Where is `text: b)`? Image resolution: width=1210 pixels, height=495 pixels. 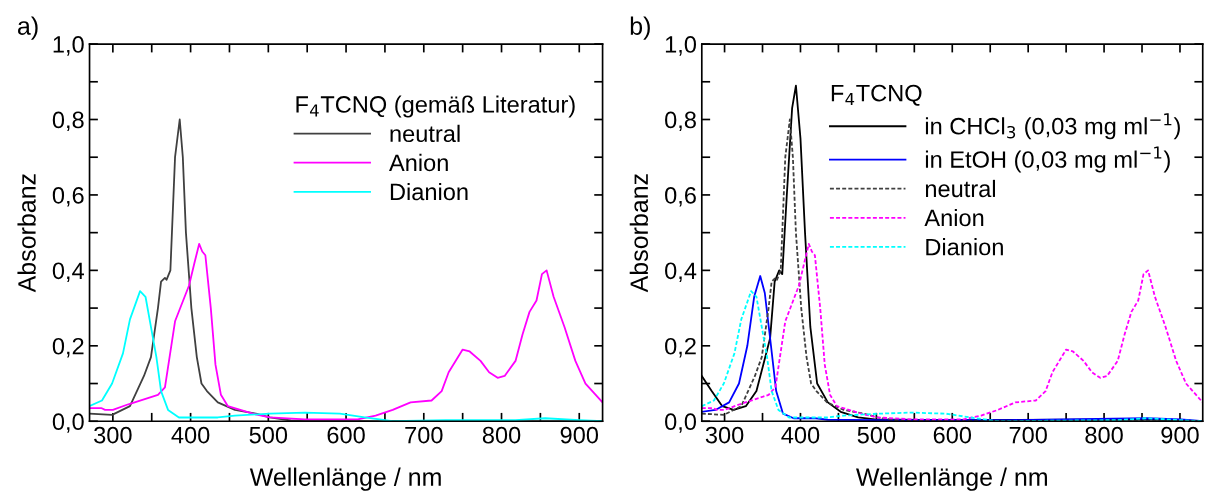
text: b) is located at coordinates (640, 28).